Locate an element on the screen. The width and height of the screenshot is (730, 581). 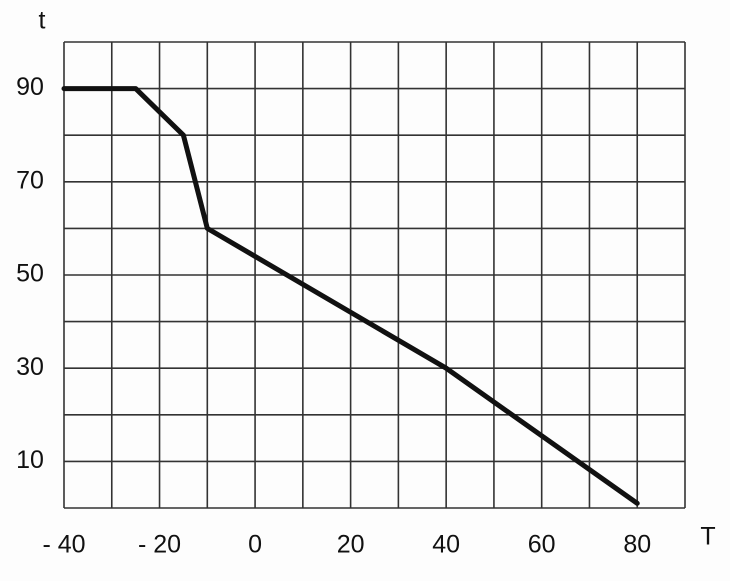
y-tick-label: 90 is located at coordinates (30, 87).